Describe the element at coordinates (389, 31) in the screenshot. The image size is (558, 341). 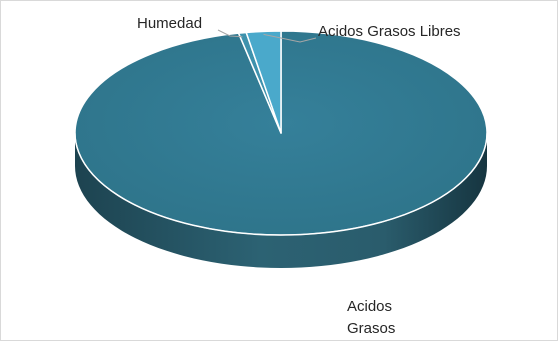
I see `label-acidos-grasos-libres: Acidos Grasos Libres` at that location.